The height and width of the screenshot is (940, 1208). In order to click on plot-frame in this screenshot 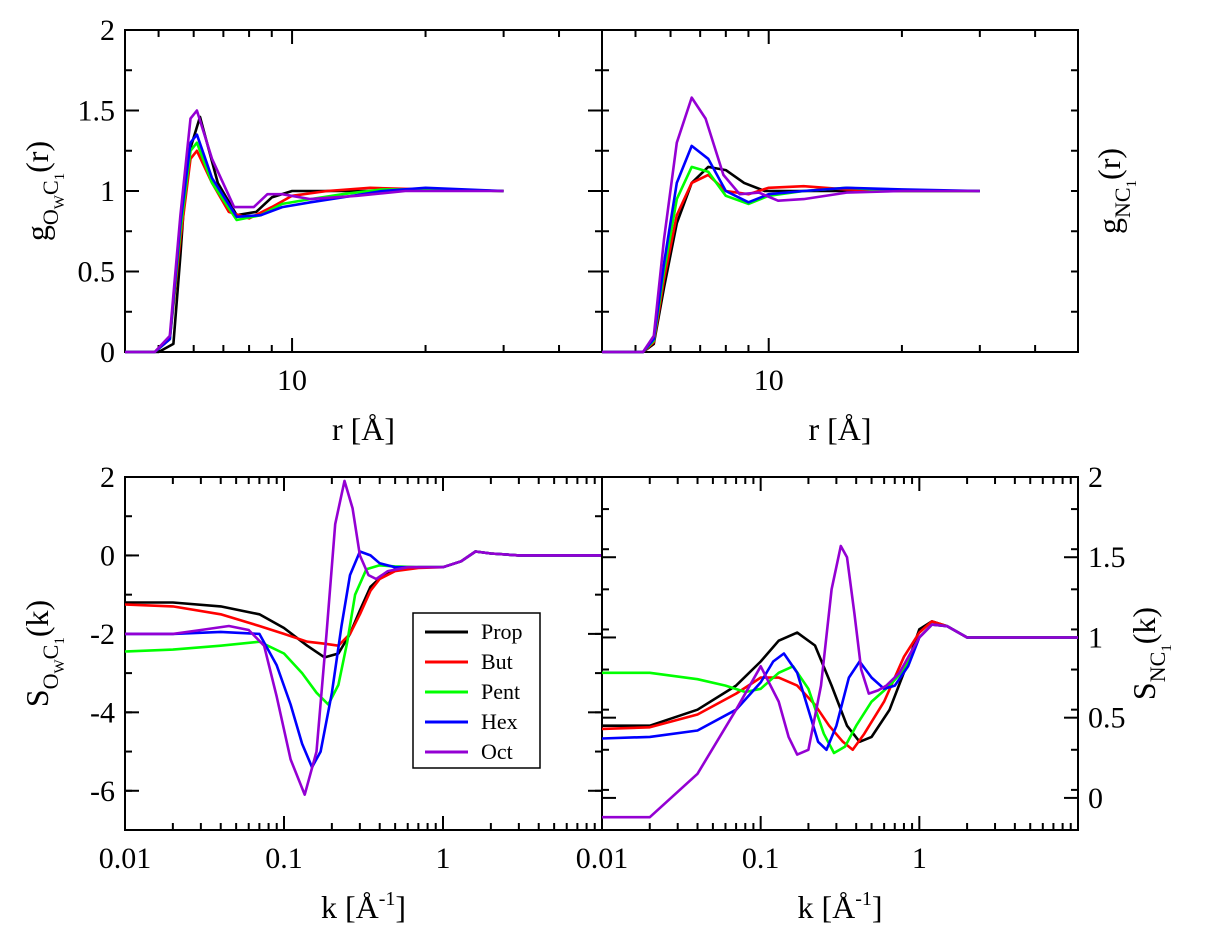, I will do `click(840, 653)`.